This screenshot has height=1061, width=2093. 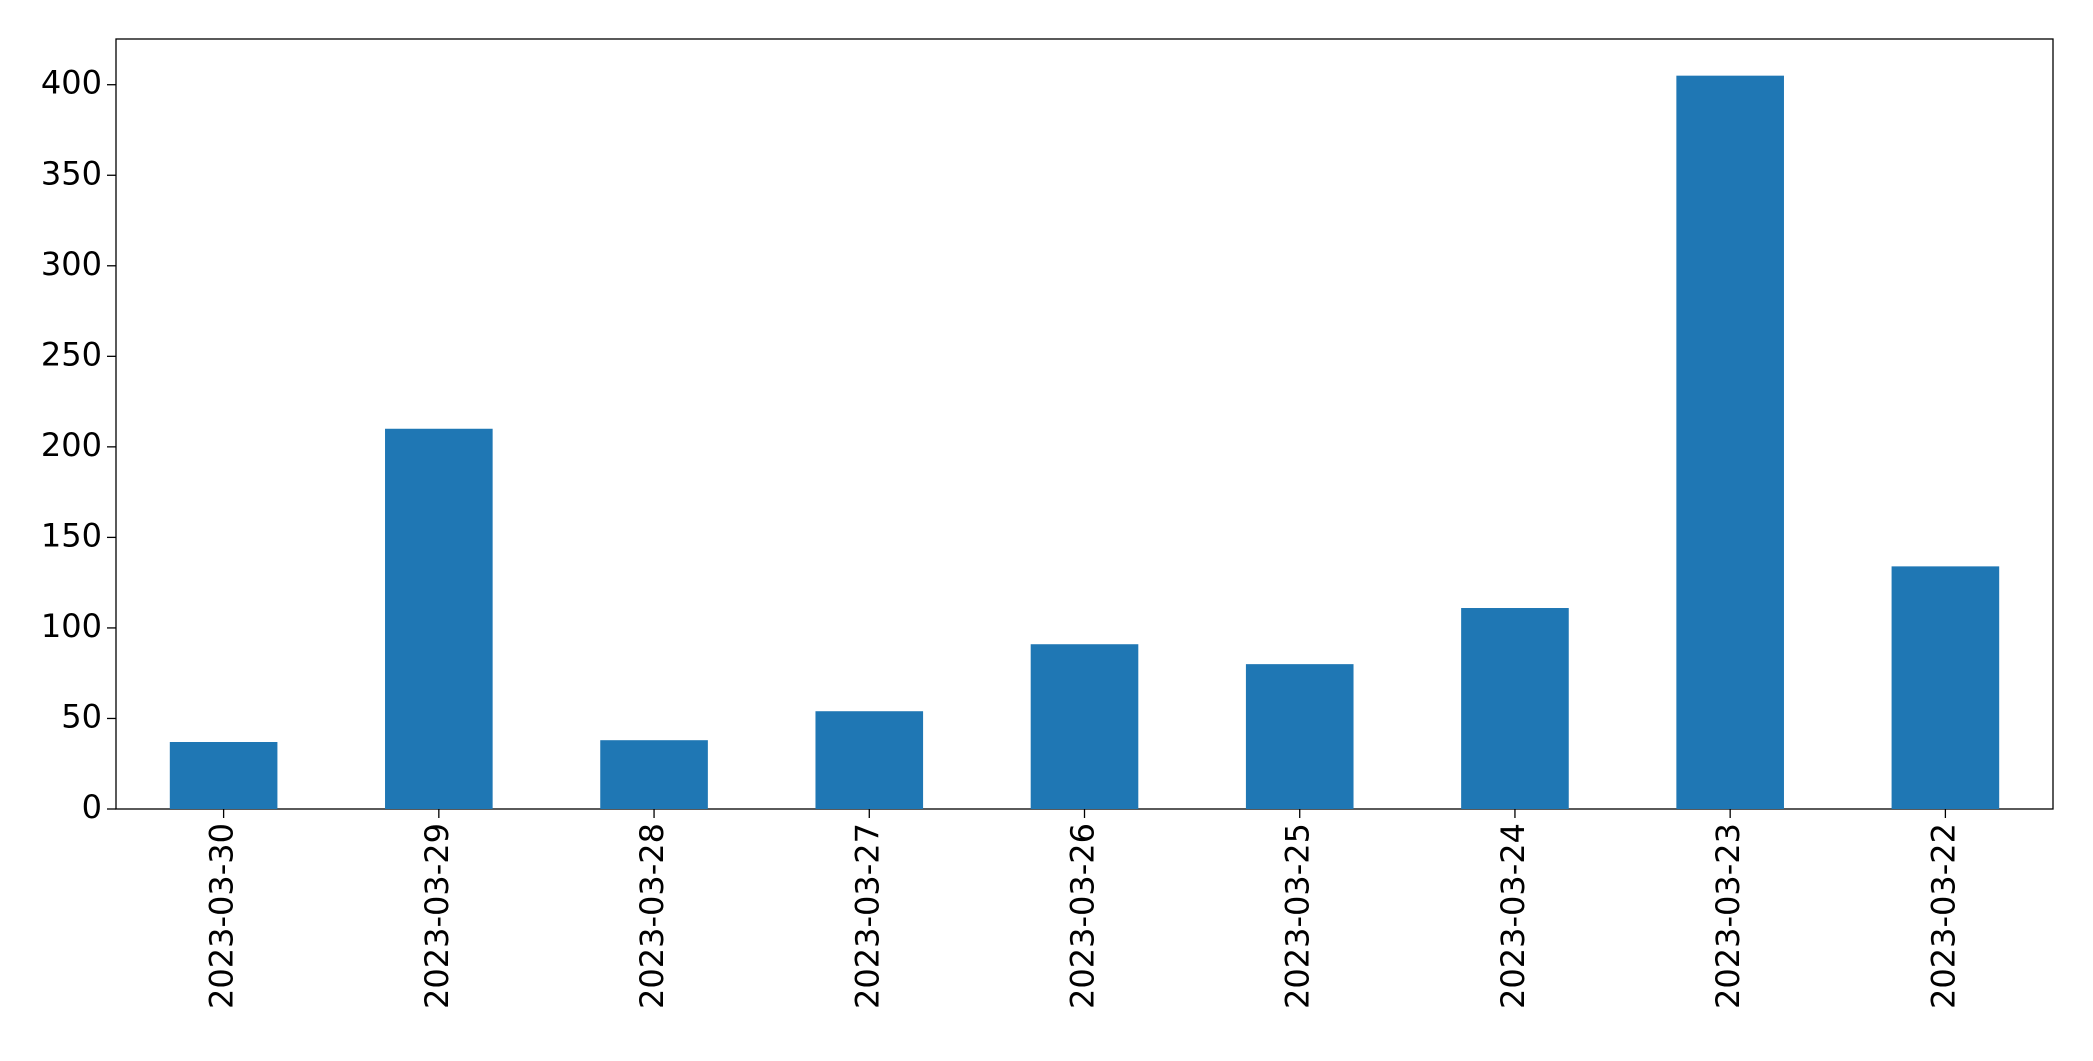 What do you see at coordinates (1943, 916) in the screenshot?
I see `x-tick-label: 2023-03-22` at bounding box center [1943, 916].